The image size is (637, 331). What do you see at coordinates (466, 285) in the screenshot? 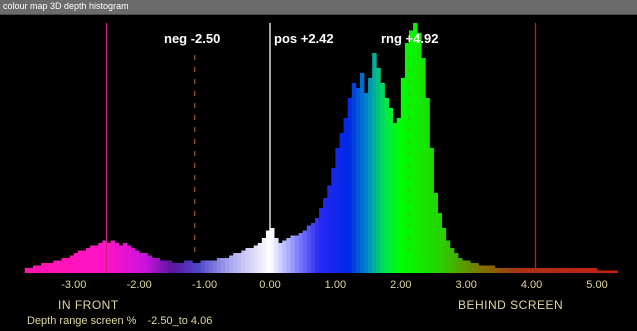
I see `x-tick-label: 3.00` at bounding box center [466, 285].